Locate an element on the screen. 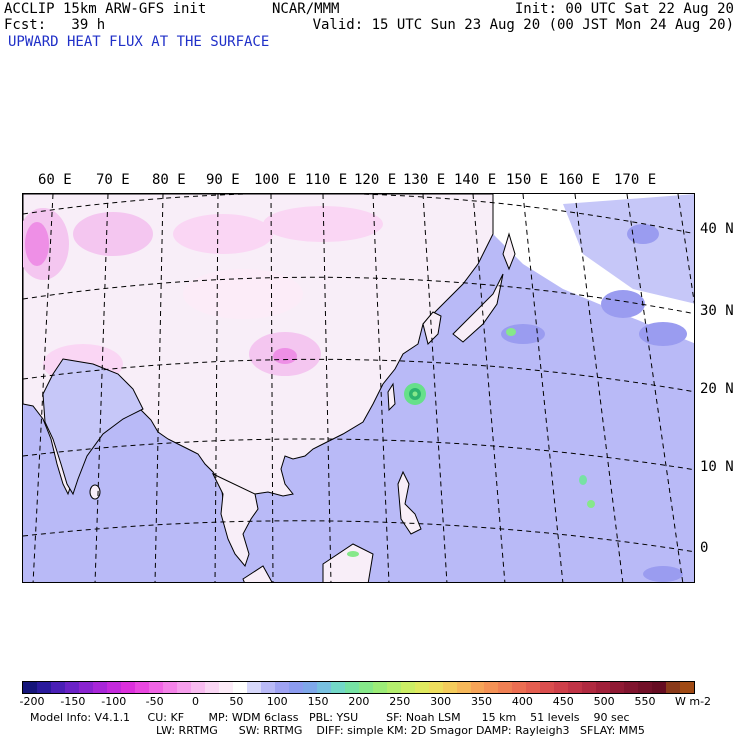 This screenshot has width=740, height=740. lon-label: 150 E is located at coordinates (527, 180).